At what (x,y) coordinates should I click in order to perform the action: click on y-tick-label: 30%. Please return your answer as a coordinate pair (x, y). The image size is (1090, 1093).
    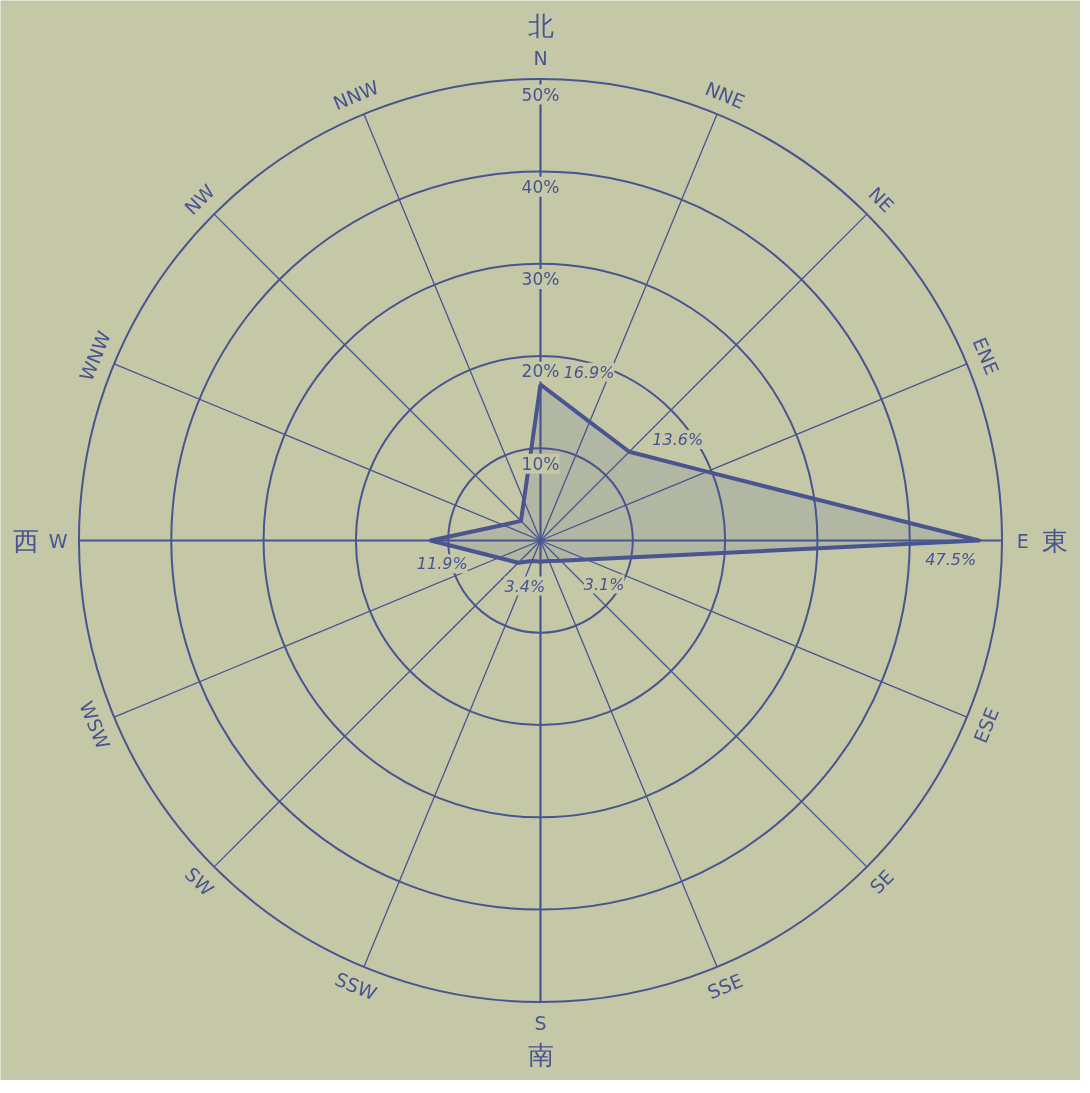
    Looking at the image, I should click on (540, 279).